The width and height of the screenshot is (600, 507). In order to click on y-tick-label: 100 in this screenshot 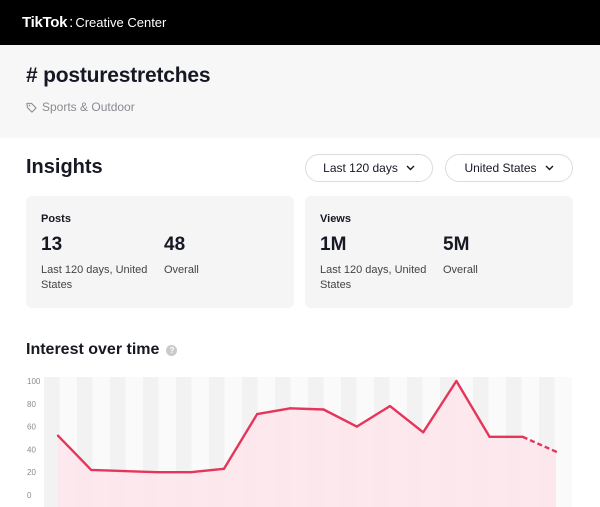, I will do `click(34, 381)`.